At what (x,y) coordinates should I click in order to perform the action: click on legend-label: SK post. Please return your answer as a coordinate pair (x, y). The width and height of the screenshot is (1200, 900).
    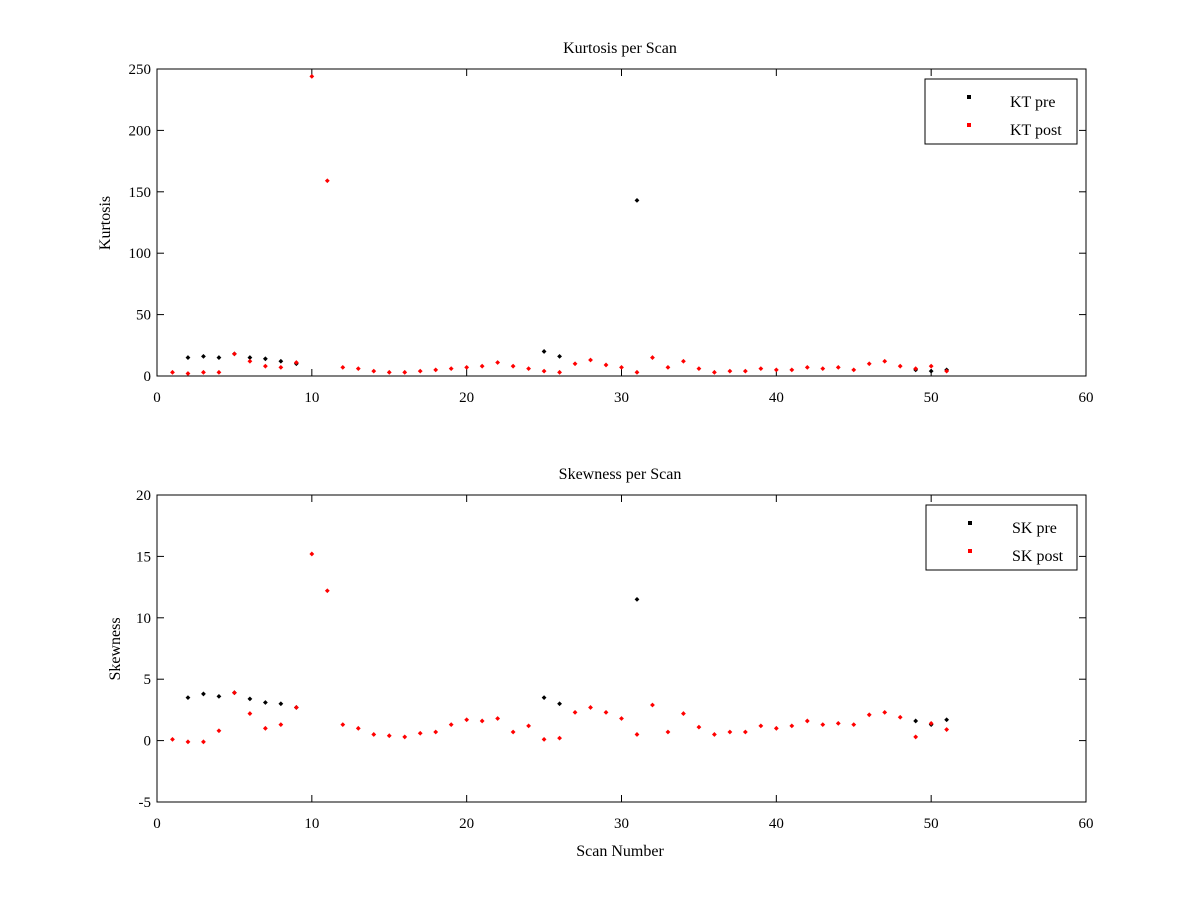
    Looking at the image, I should click on (1038, 556).